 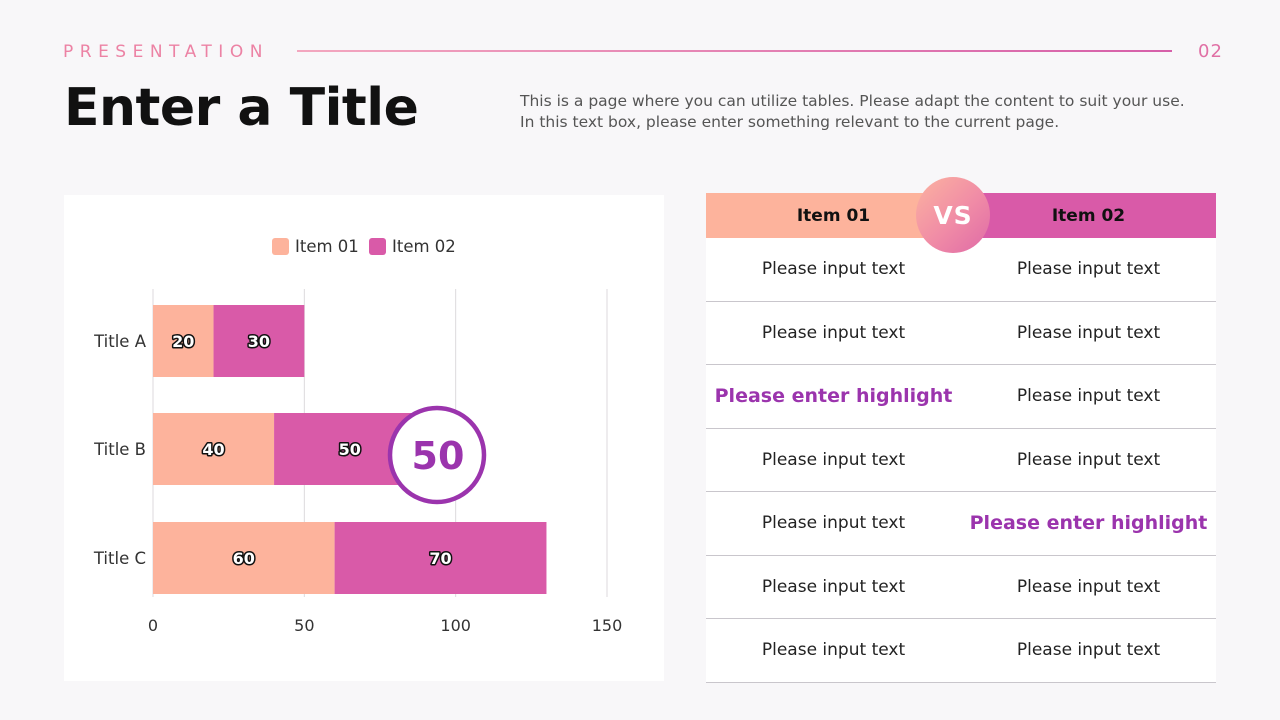 What do you see at coordinates (241, 108) in the screenshot?
I see `page-title: Enter a Title` at bounding box center [241, 108].